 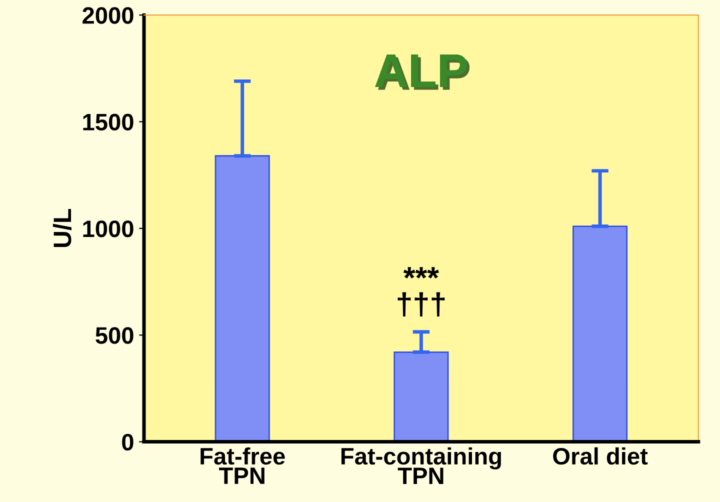 I want to click on y-tick-label: 2000, so click(x=108, y=15).